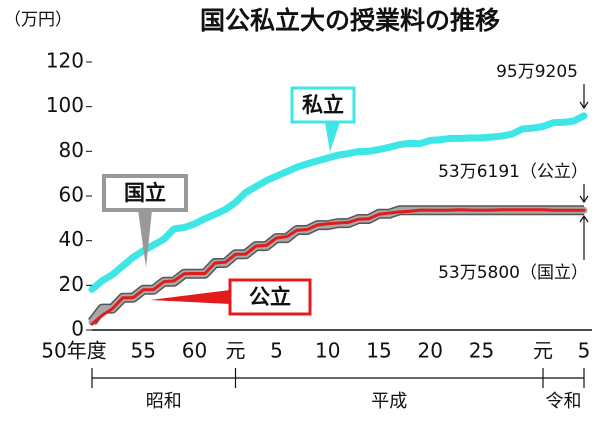  I want to click on era-label: 昭和, so click(164, 401).